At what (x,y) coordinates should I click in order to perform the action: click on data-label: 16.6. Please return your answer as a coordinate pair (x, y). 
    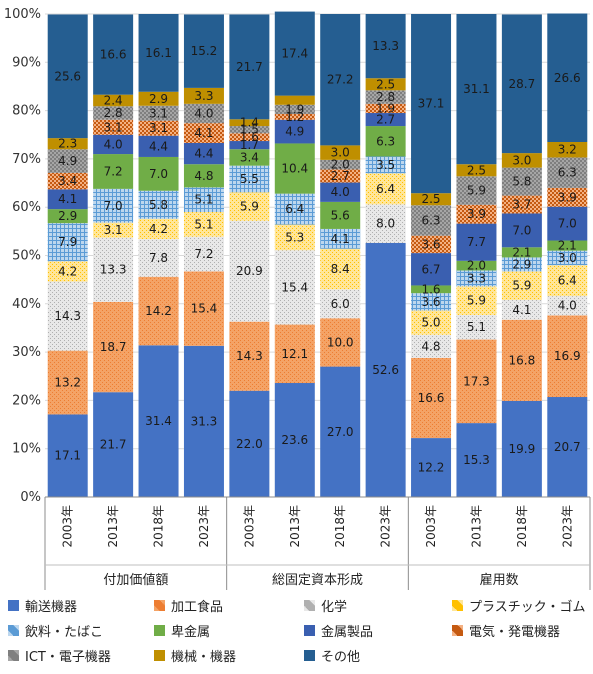
    Looking at the image, I should click on (431, 398).